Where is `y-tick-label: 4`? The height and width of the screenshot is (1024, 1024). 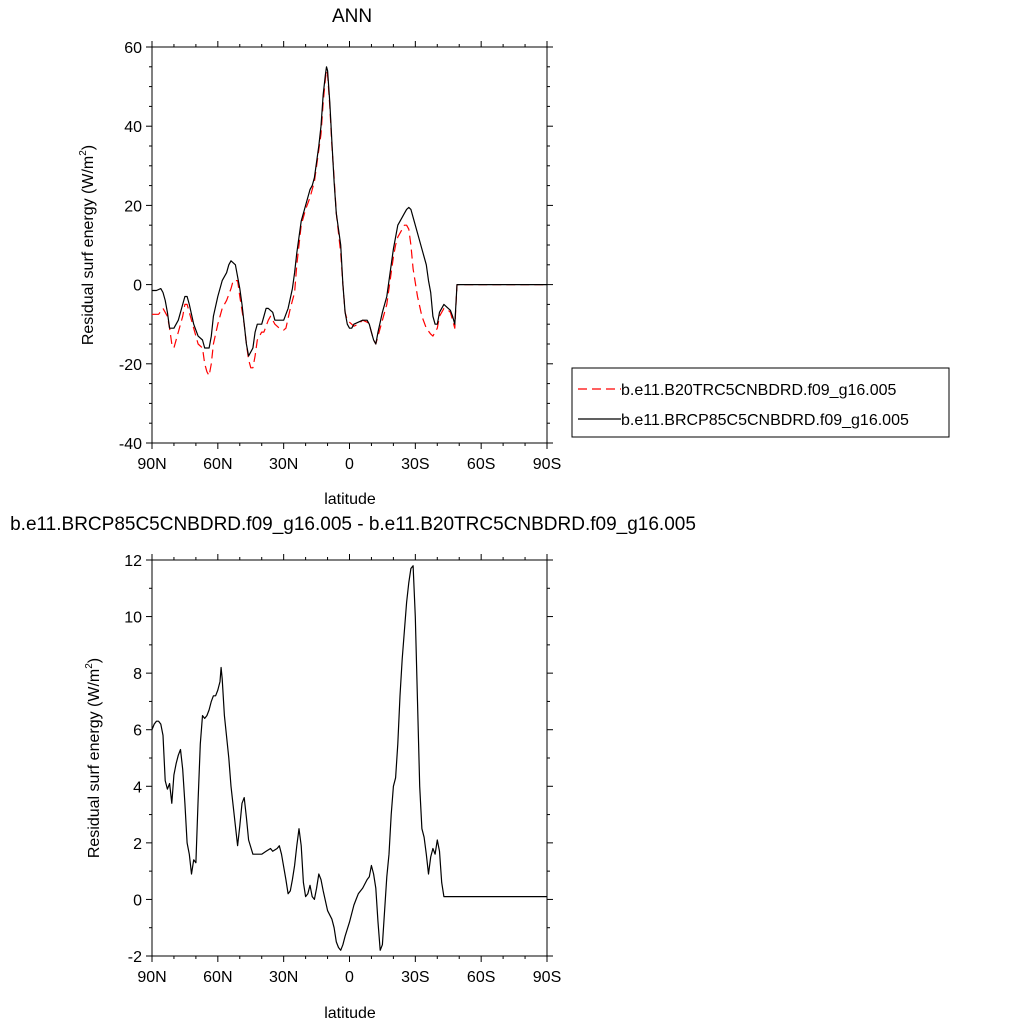
y-tick-label: 4 is located at coordinates (137, 787).